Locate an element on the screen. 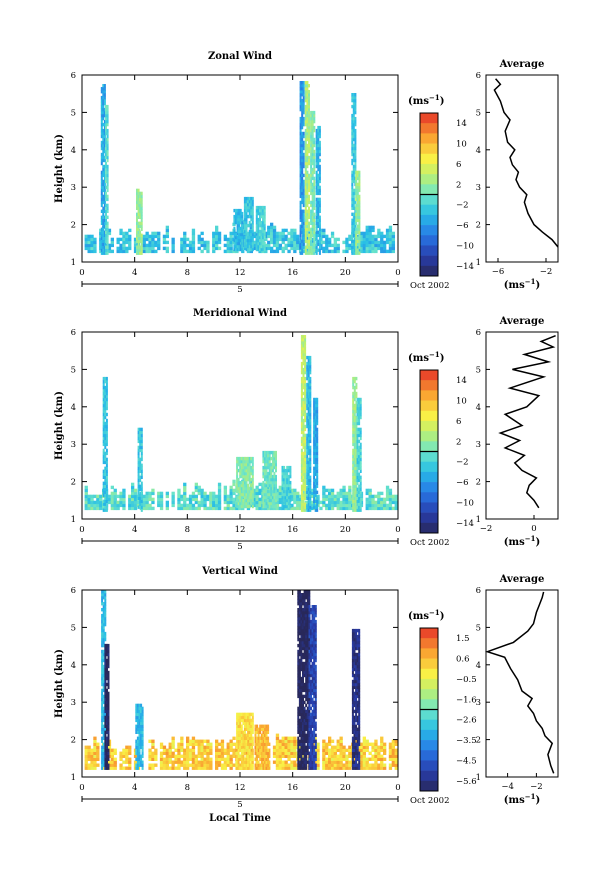 This screenshot has height=873, width=610. profile-title: Average is located at coordinates (522, 321).